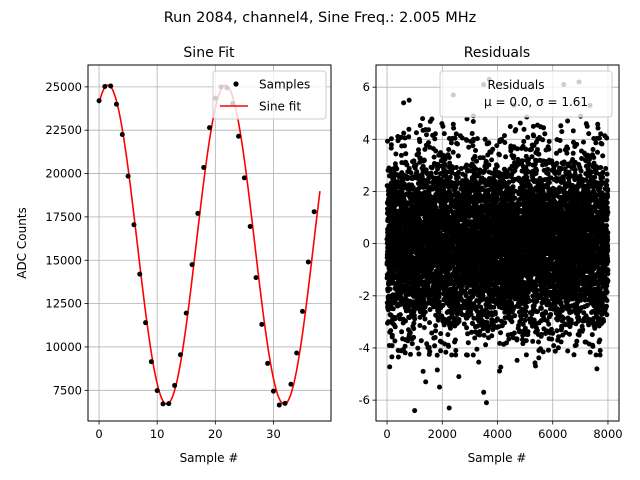 This screenshot has width=640, height=480. I want to click on sine-fit-ytick-label: 22500, so click(63, 130).